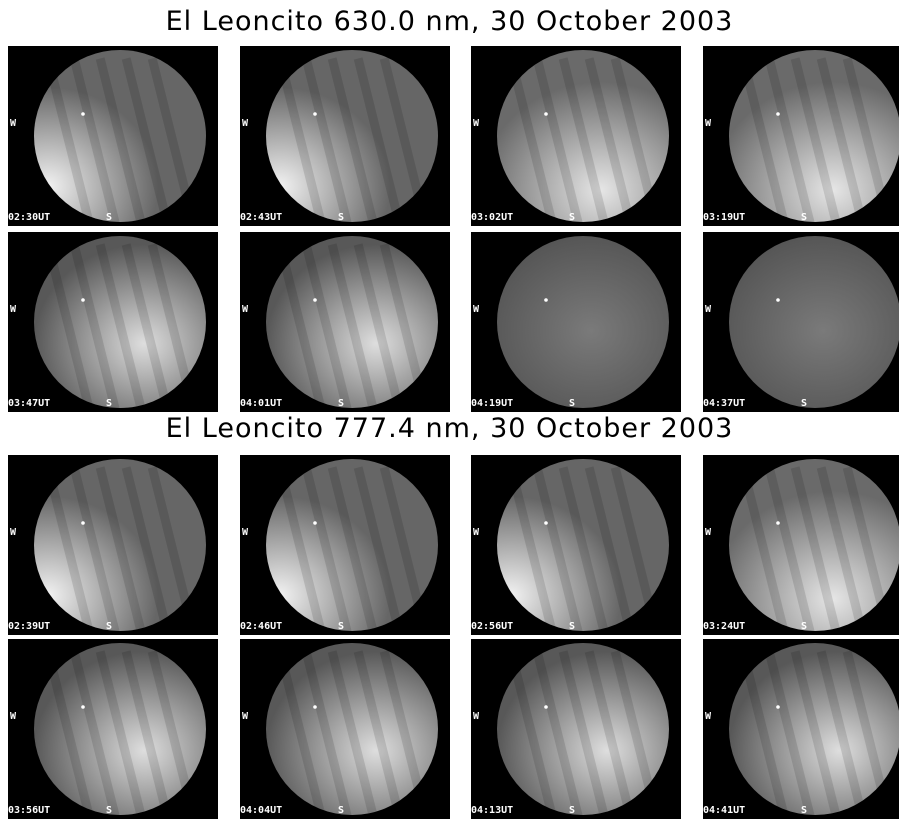 The height and width of the screenshot is (819, 899). I want to click on timestamp-label: 03:47UT, so click(29, 403).